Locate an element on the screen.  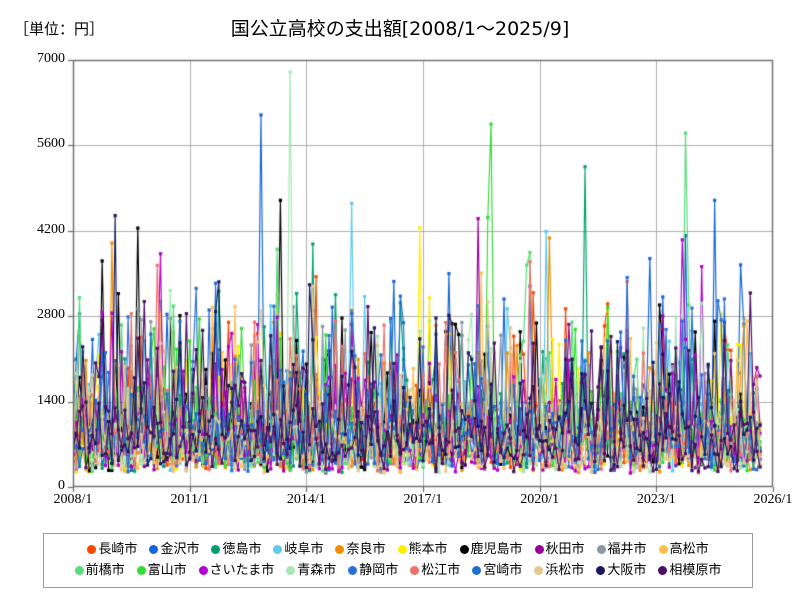
legend-label: 大阪市 is located at coordinates (627, 570).